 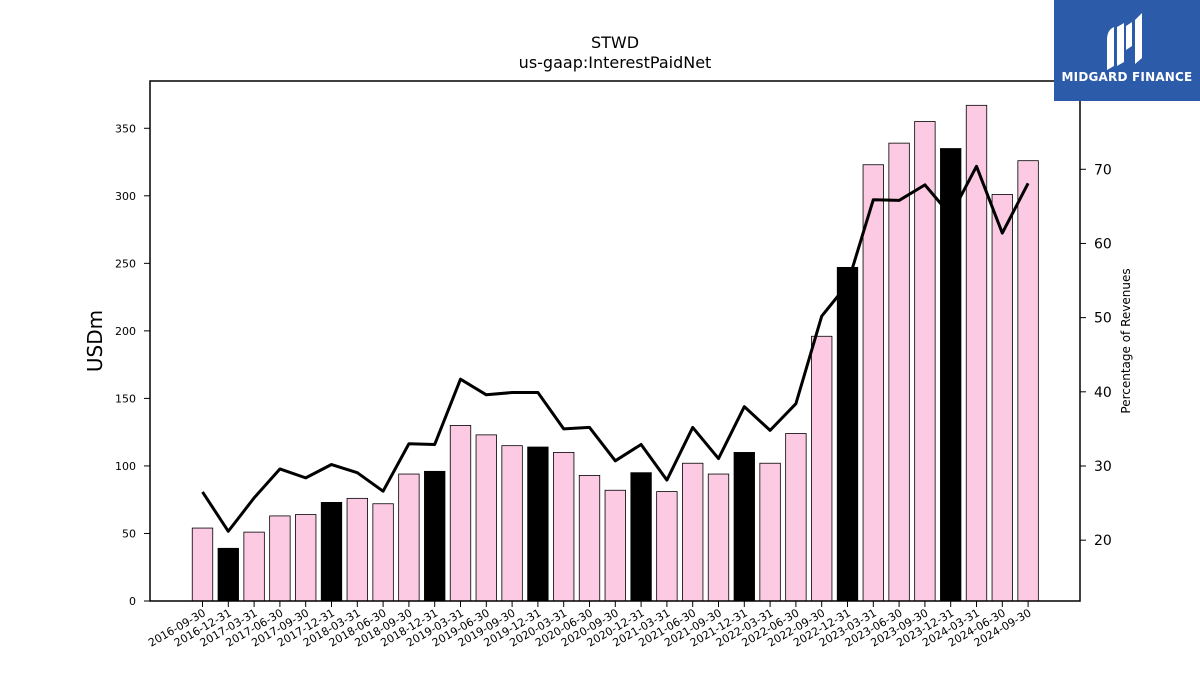 I want to click on y-tick-label: 0, so click(x=132, y=601).